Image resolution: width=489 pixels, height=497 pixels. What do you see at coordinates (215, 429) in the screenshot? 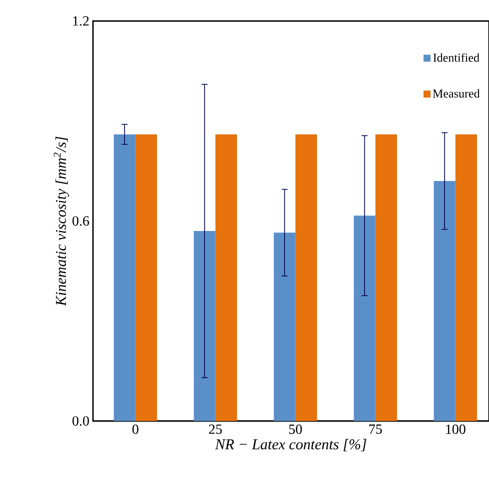
I see `x-tick-label: 25` at bounding box center [215, 429].